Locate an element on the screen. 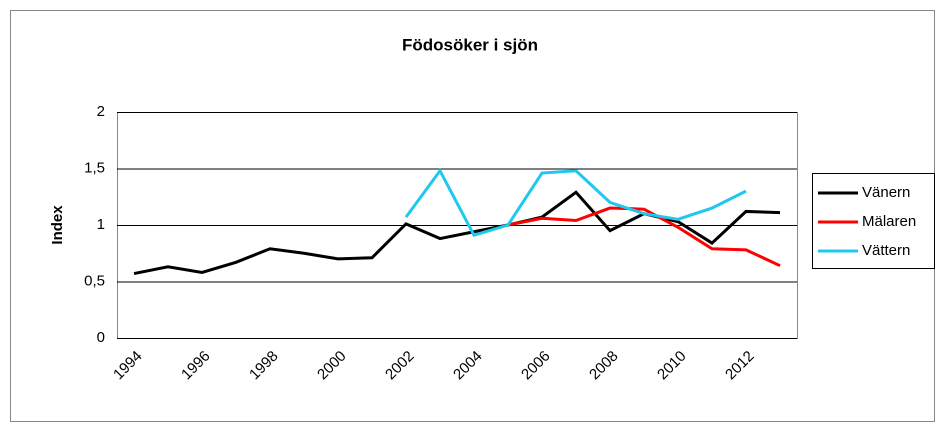 This screenshot has height=428, width=945. legend-label: Vättern is located at coordinates (886, 250).